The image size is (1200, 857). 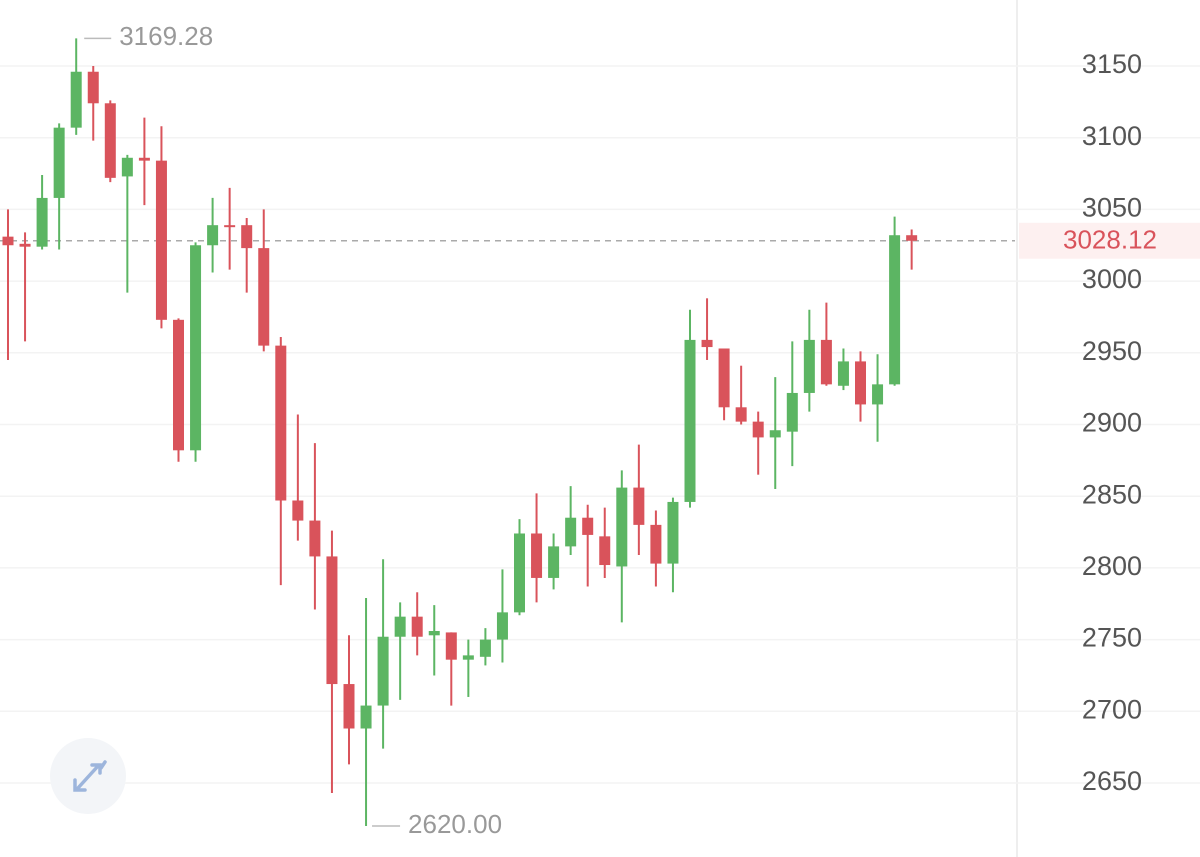 I want to click on y-tick-label: 2800, so click(x=1112, y=566).